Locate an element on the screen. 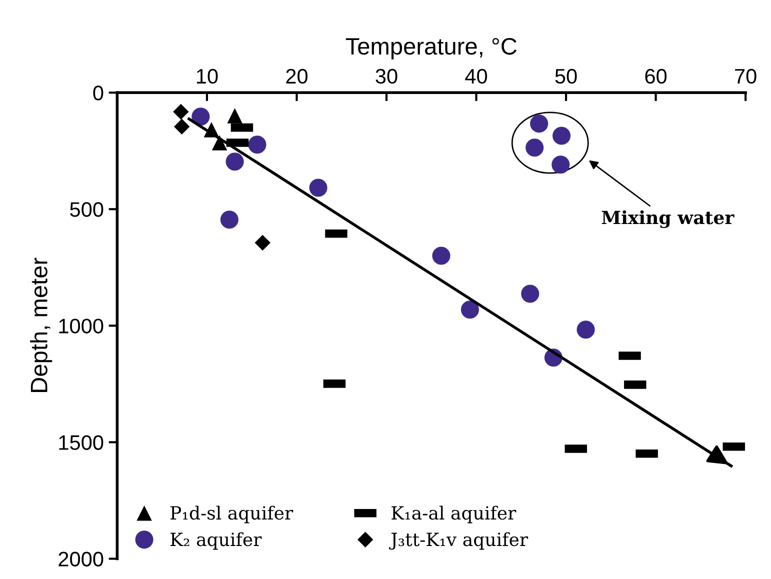 The image size is (771, 579). x-tick-label: 20 is located at coordinates (297, 76).